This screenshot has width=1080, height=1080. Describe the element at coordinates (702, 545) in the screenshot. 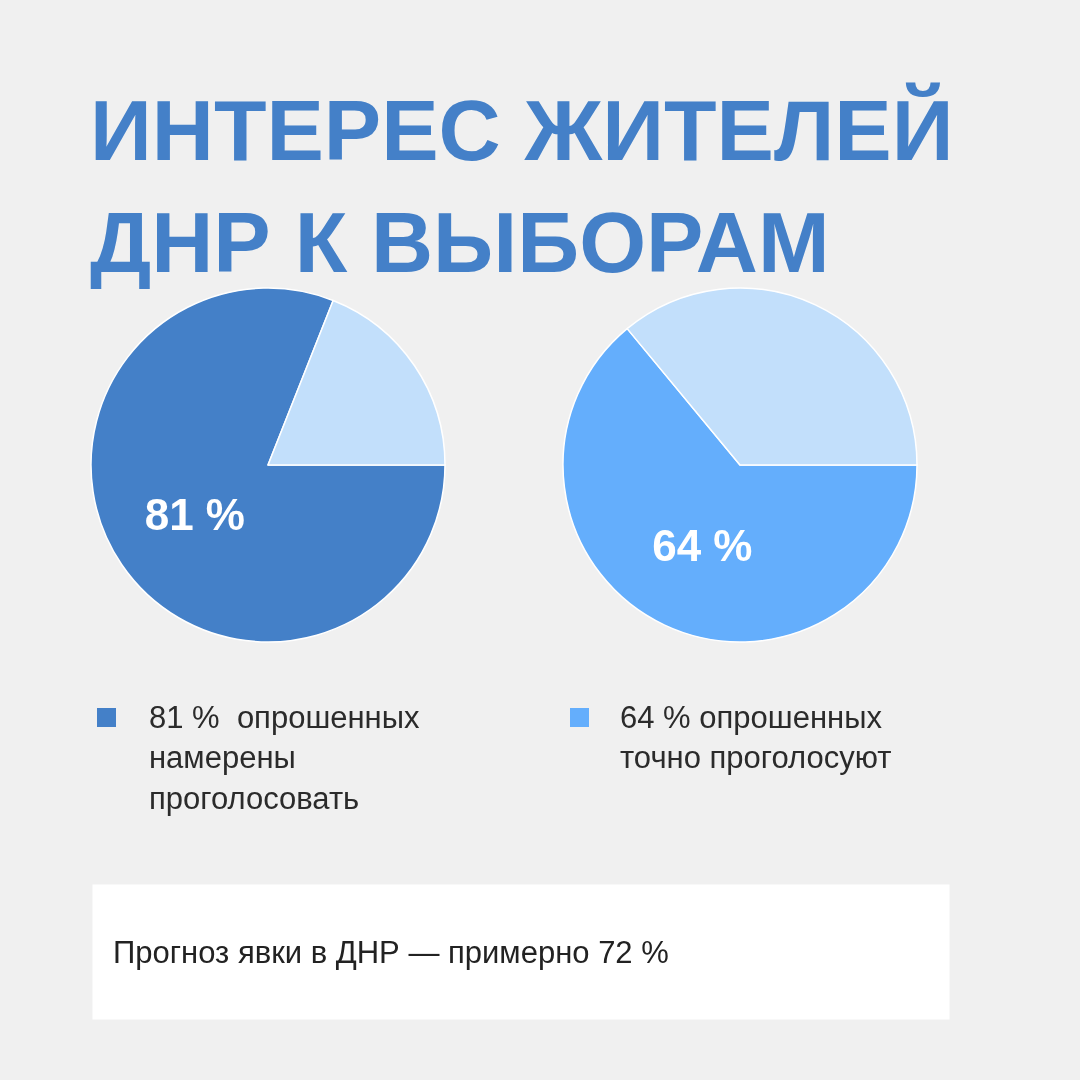

I see `data-label: 64 %` at that location.